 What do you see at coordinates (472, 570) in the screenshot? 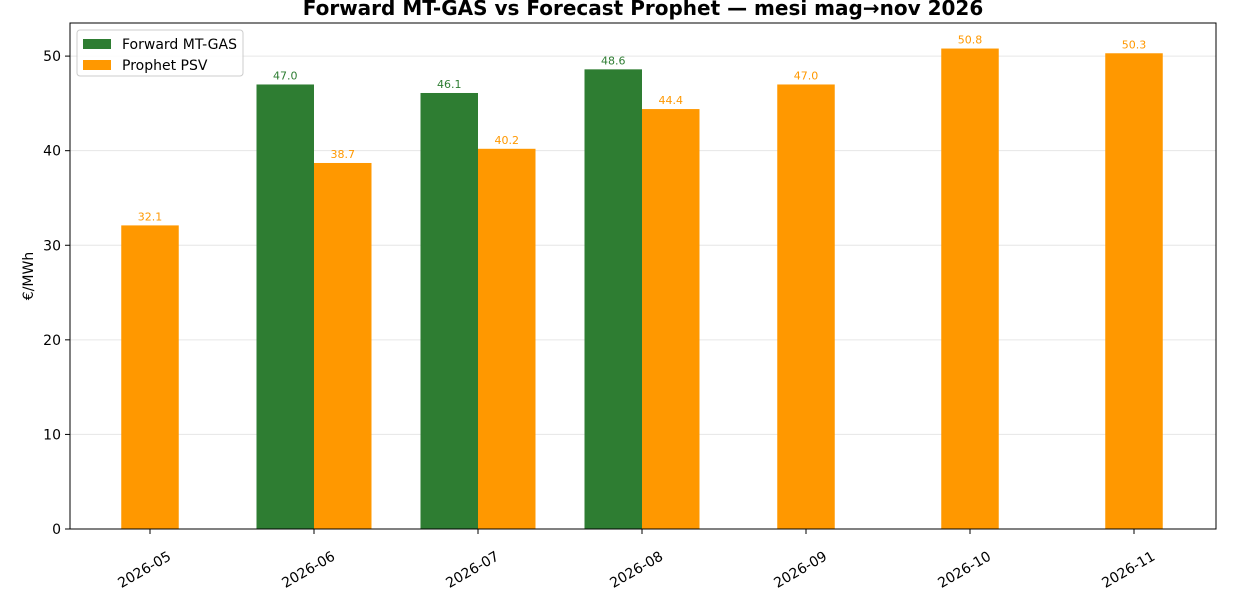
I see `x-tick-label: 2026-07` at bounding box center [472, 570].